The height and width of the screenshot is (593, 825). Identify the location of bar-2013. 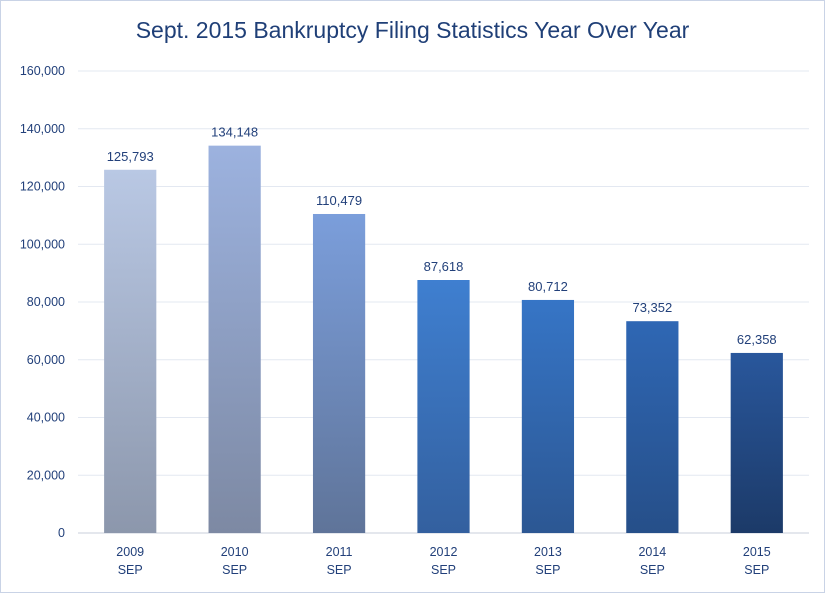
(548, 416).